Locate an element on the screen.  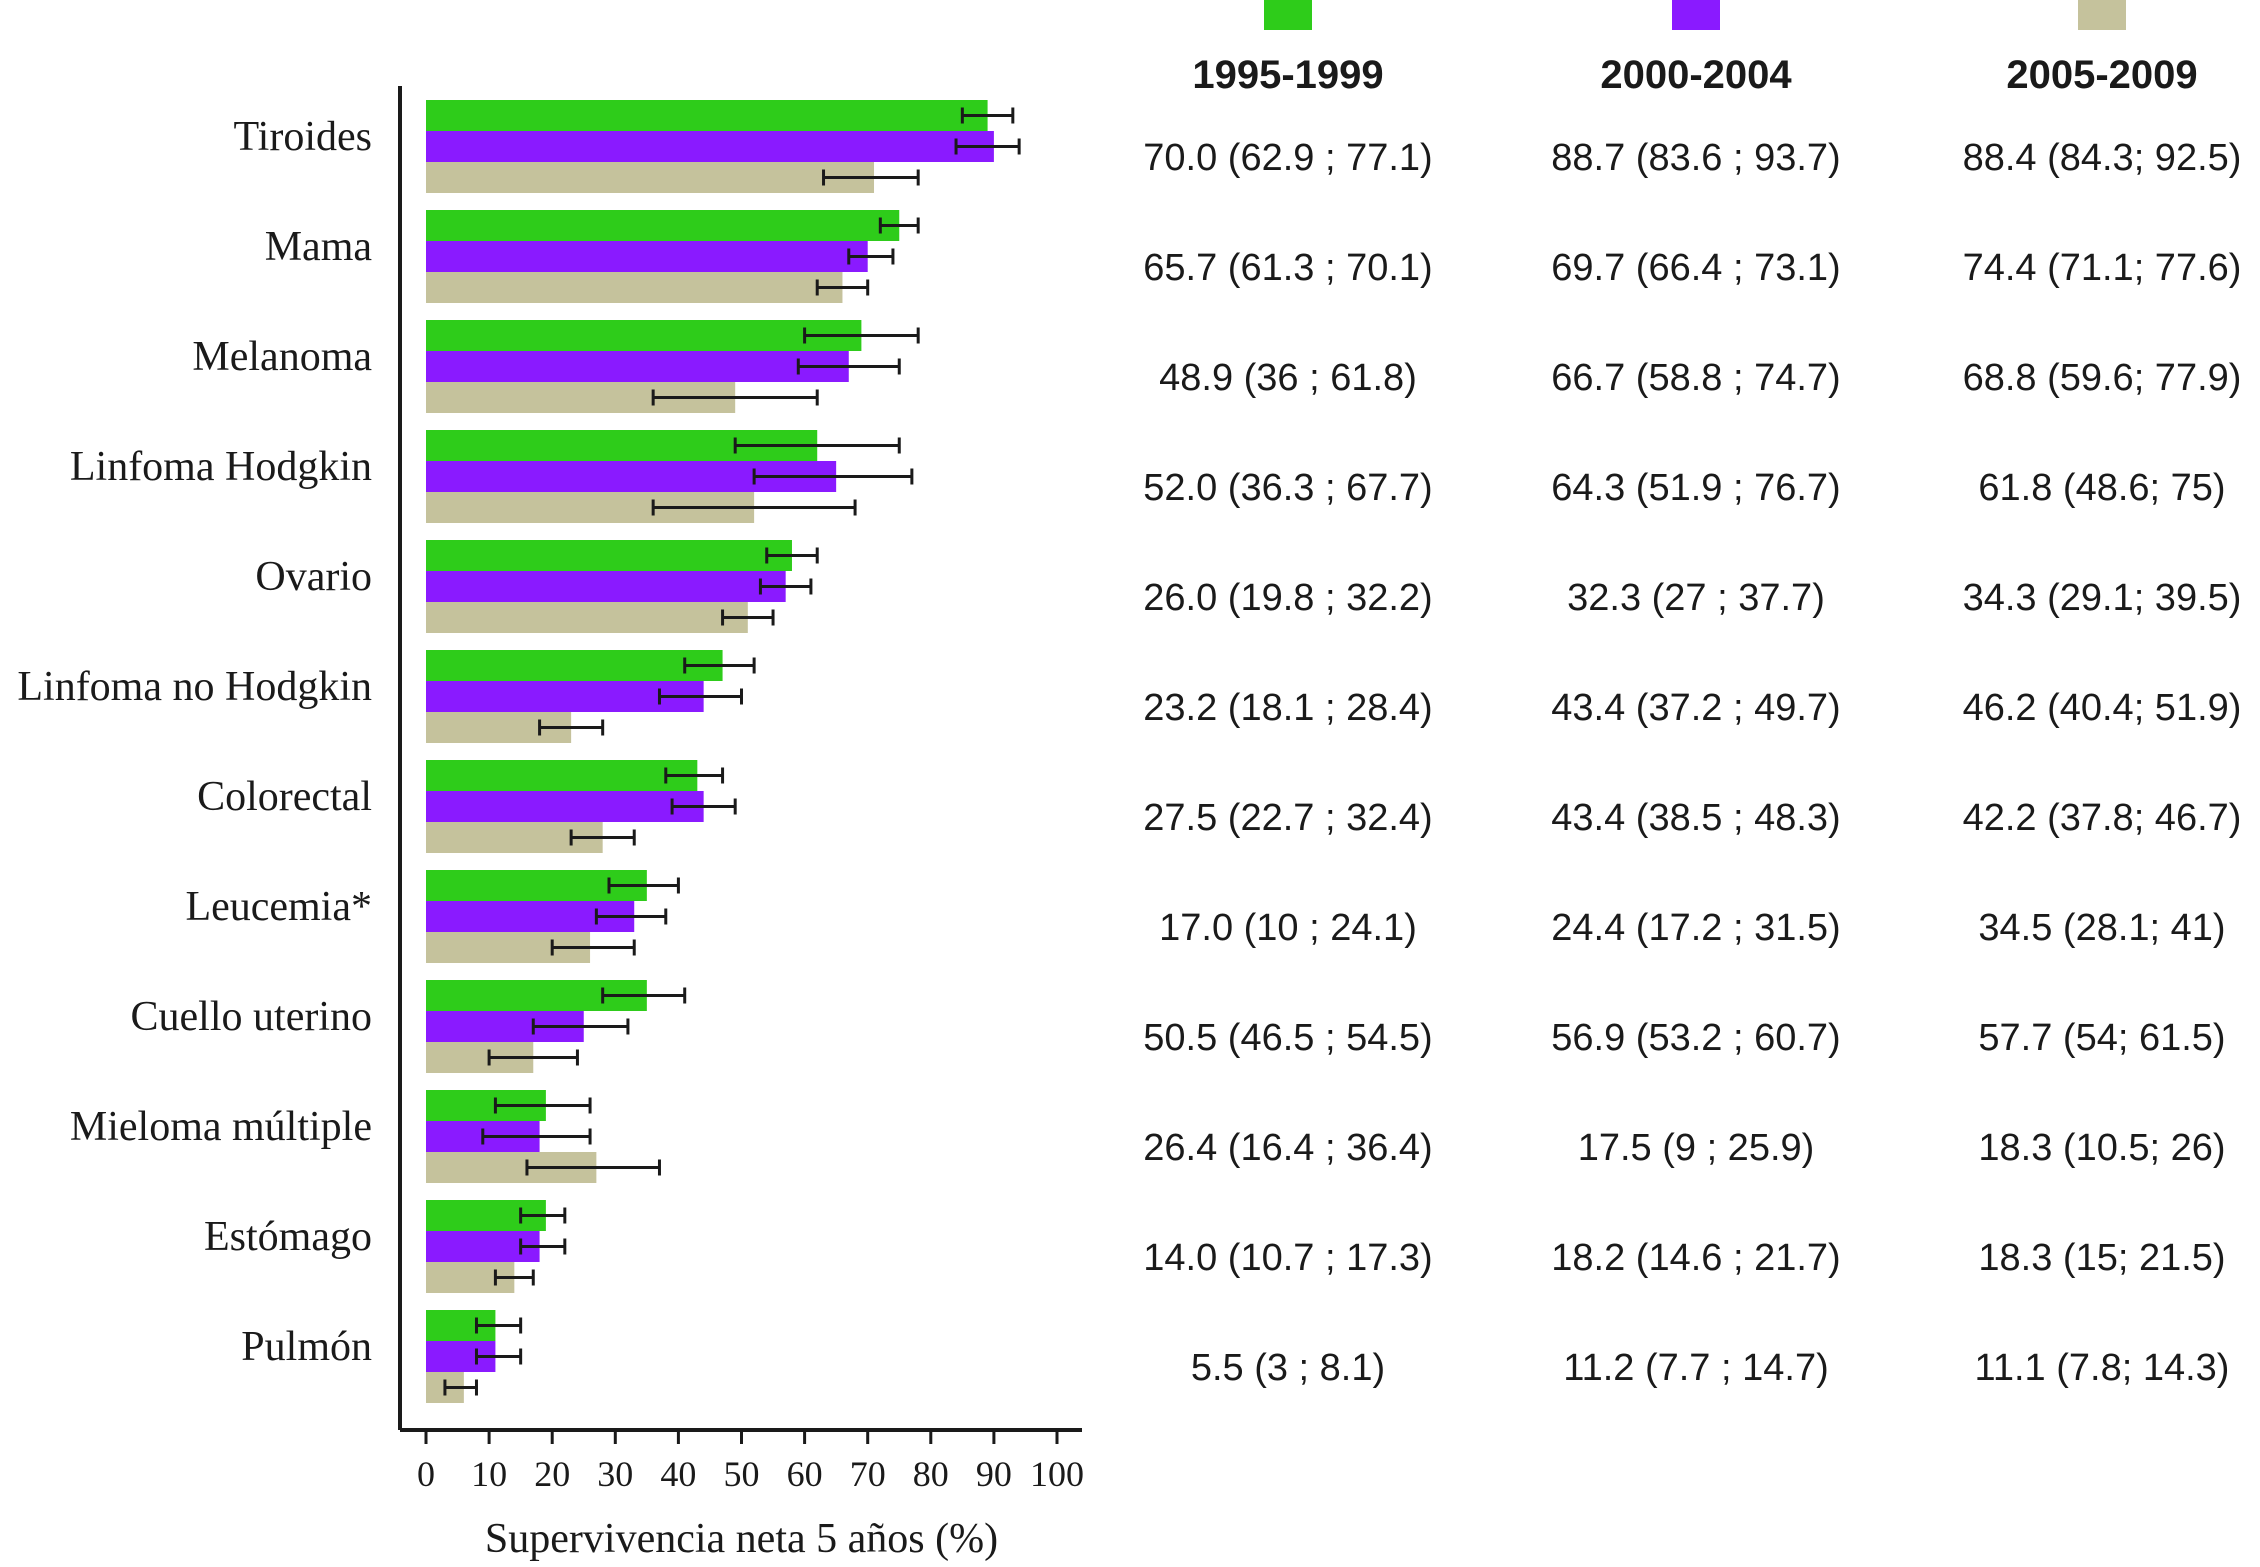
category-label: Estómago is located at coordinates (288, 1237).